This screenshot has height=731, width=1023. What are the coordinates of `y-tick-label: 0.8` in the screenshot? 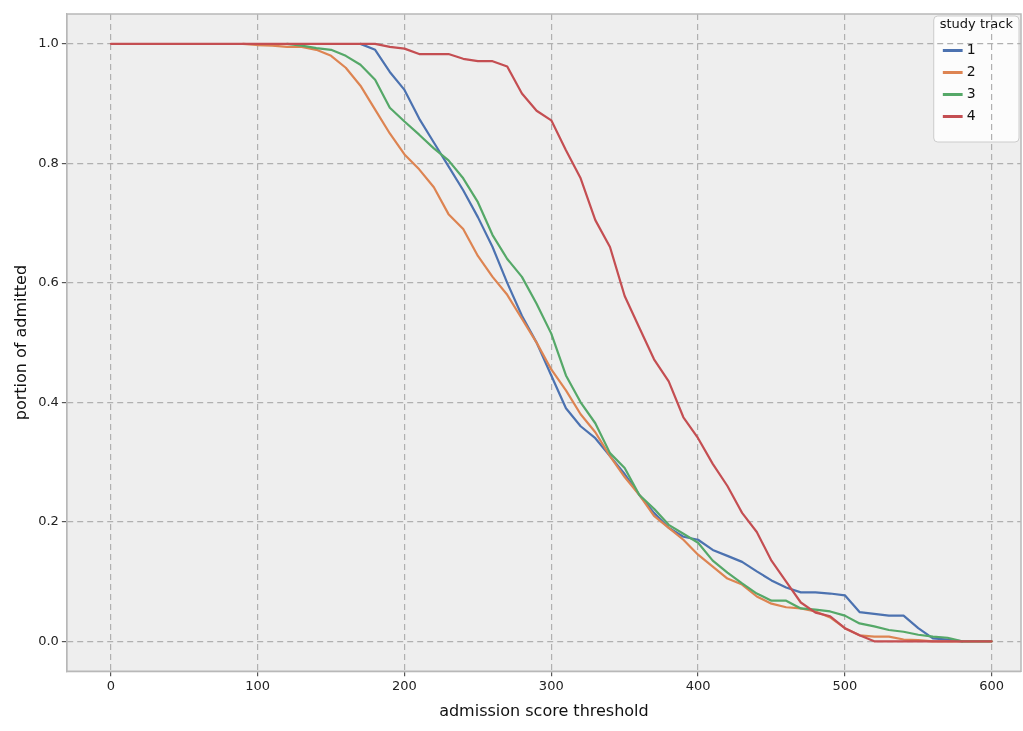 It's located at (48, 162).